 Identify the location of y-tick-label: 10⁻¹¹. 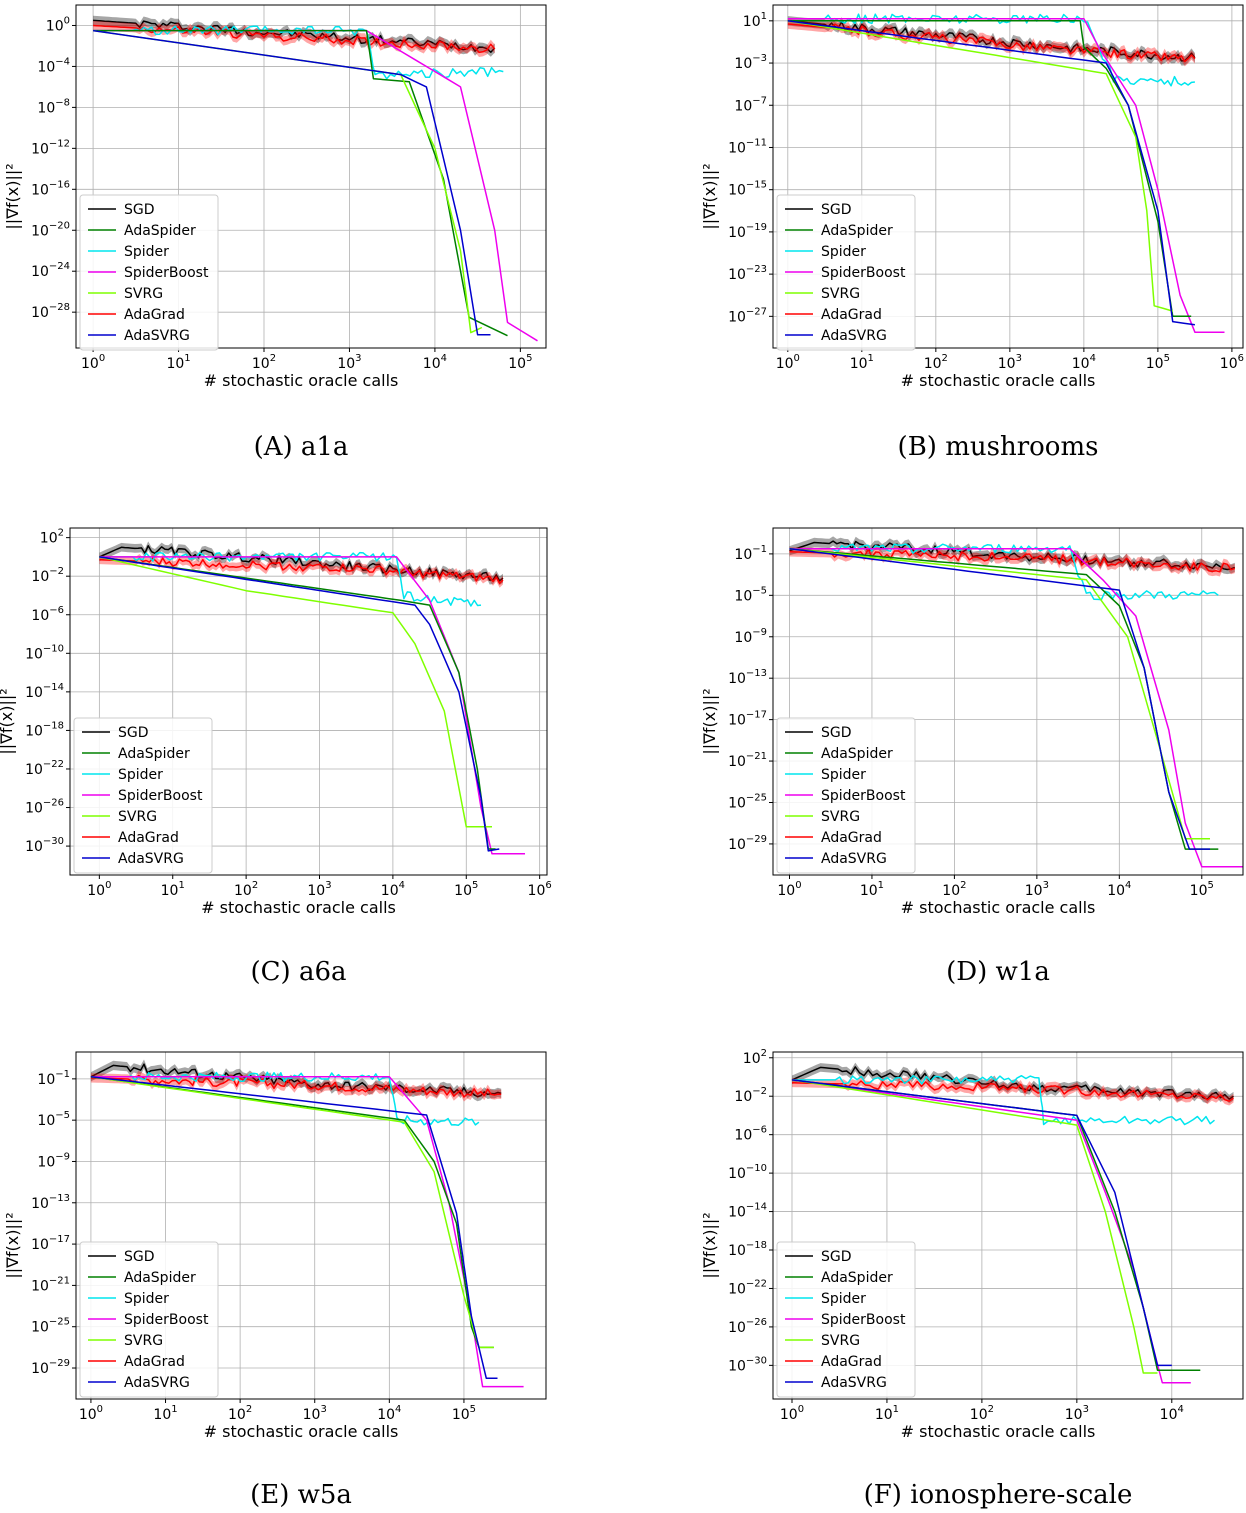
(747, 146).